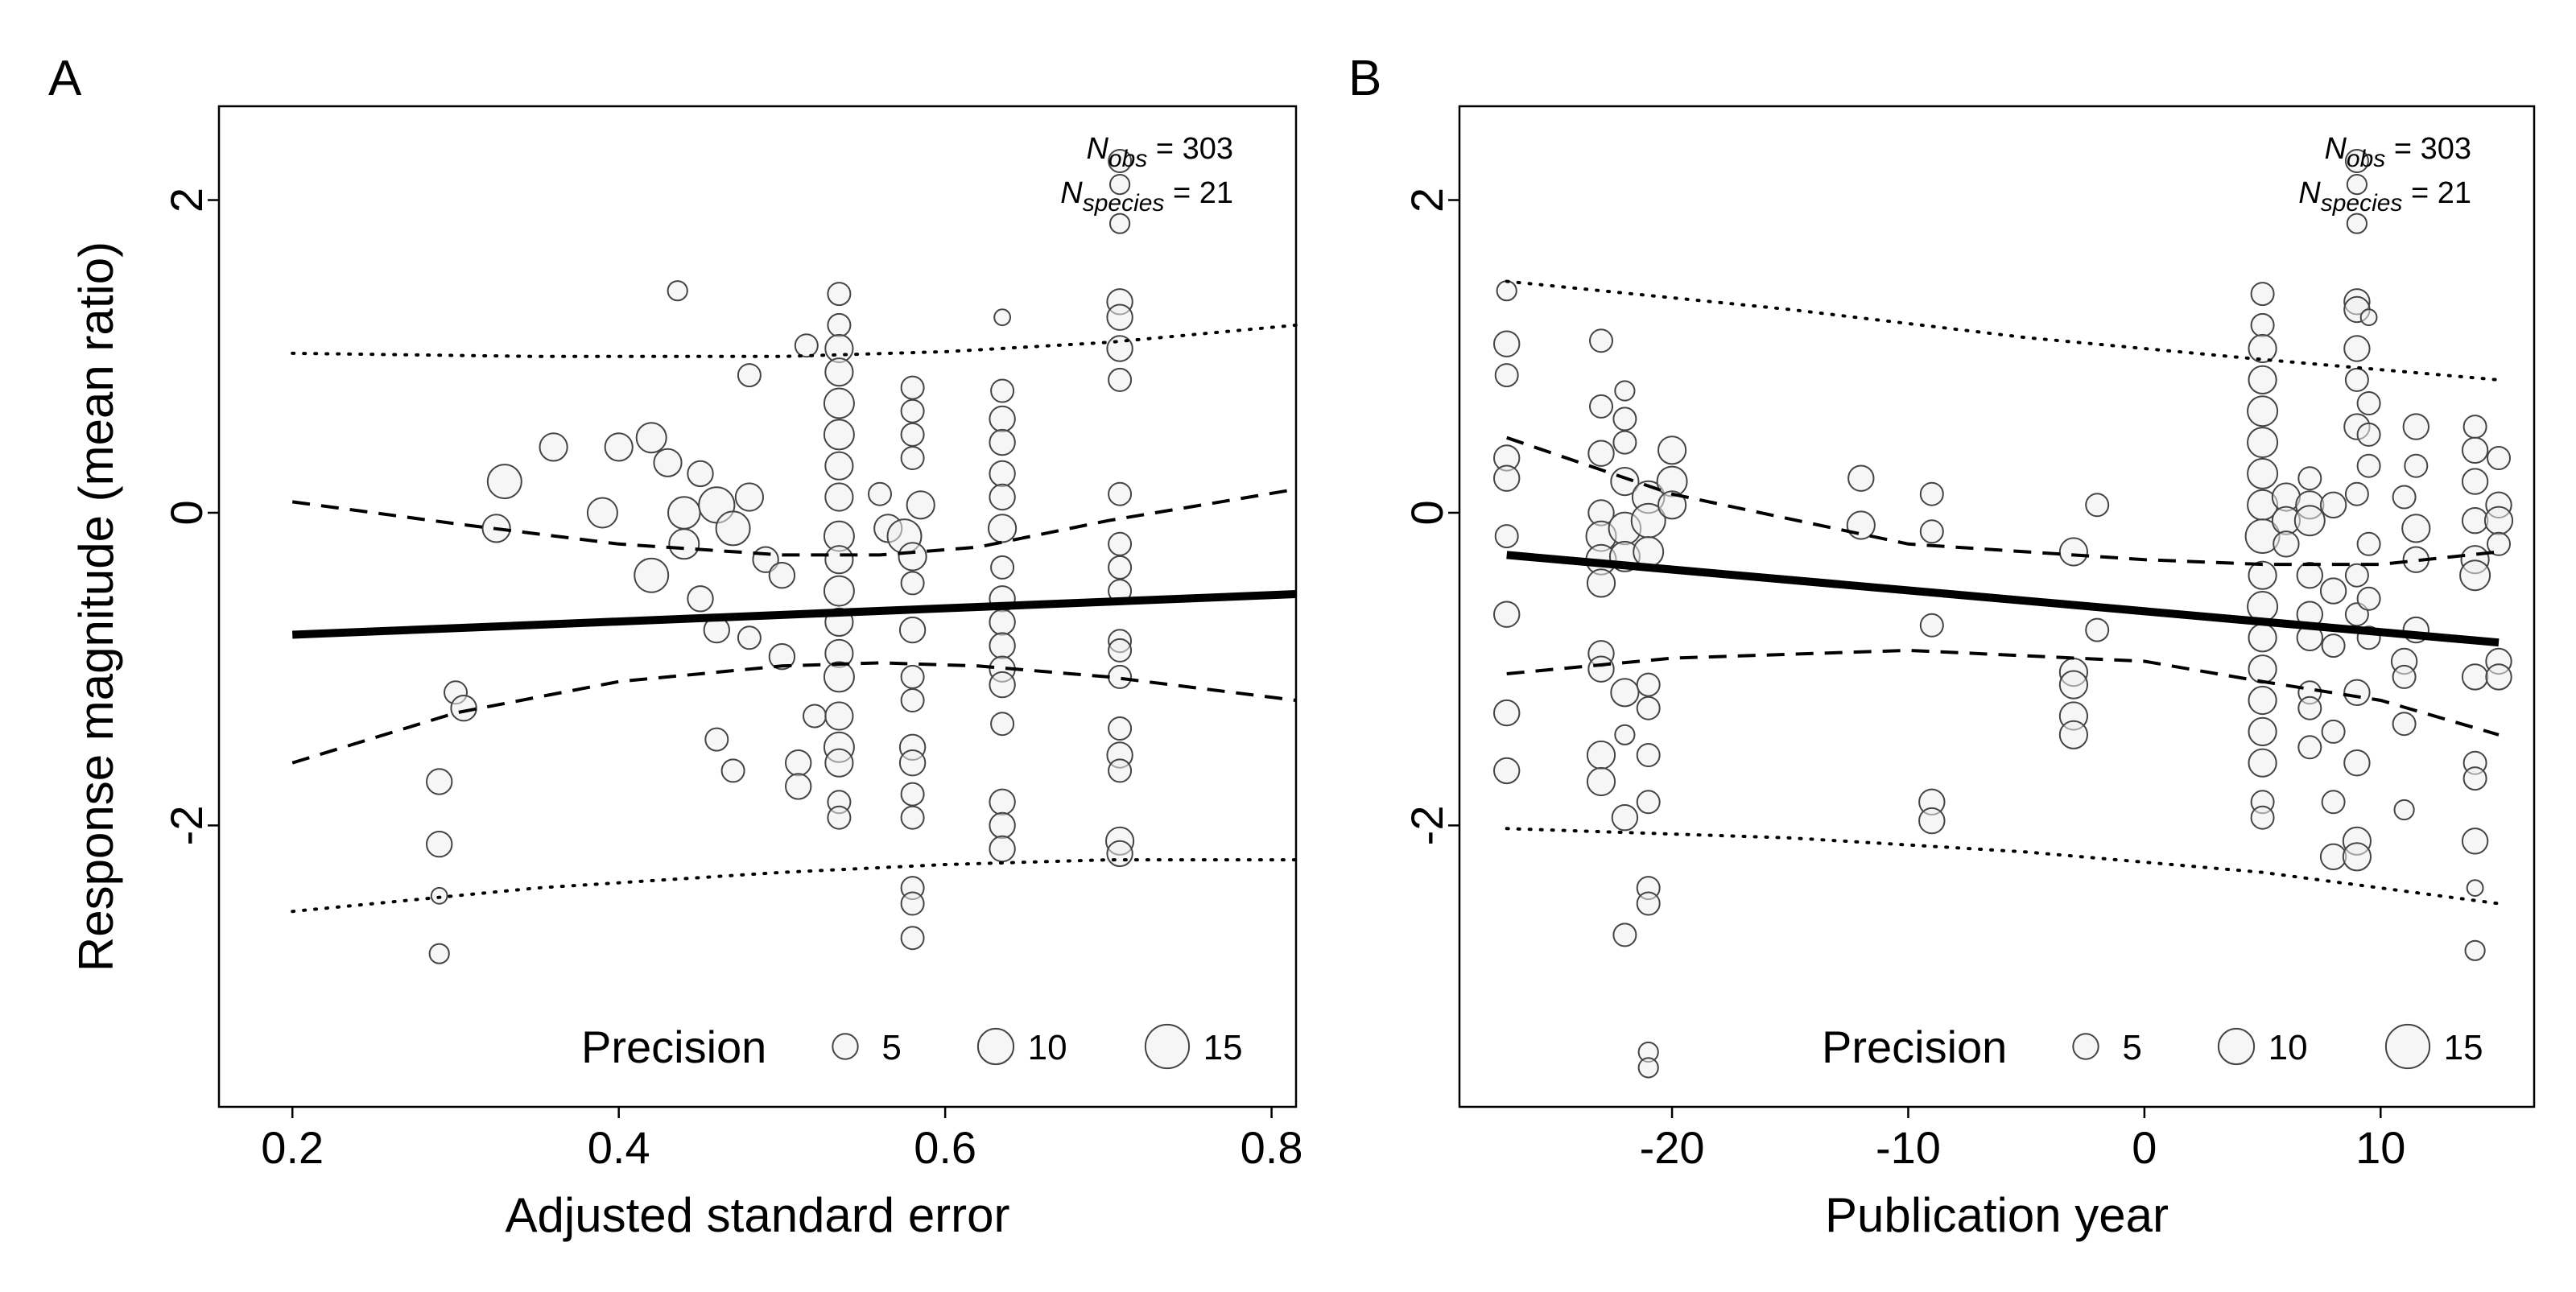 This screenshot has height=1292, width=2576. Describe the element at coordinates (2397, 152) in the screenshot. I see `n-obs-annotation: Nobs = 303` at that location.